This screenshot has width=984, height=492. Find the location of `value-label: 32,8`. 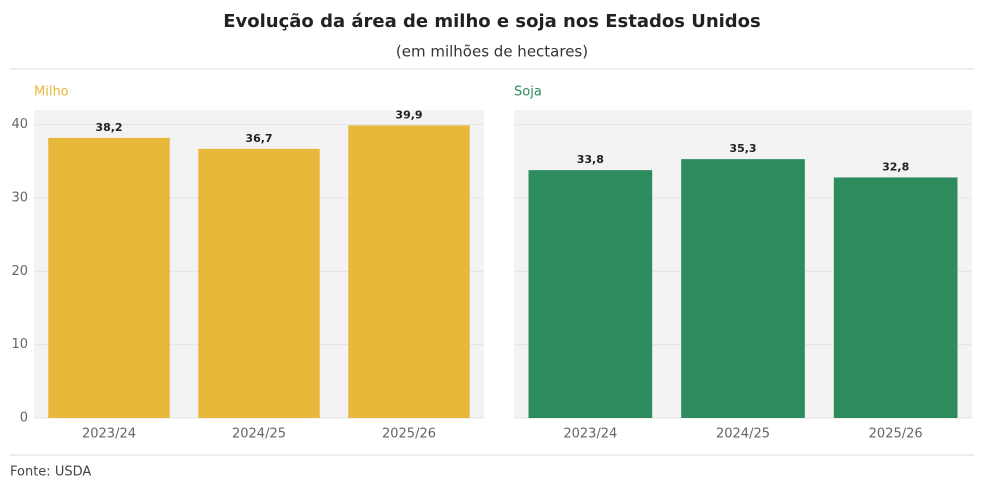

value-label: 32,8 is located at coordinates (895, 166).